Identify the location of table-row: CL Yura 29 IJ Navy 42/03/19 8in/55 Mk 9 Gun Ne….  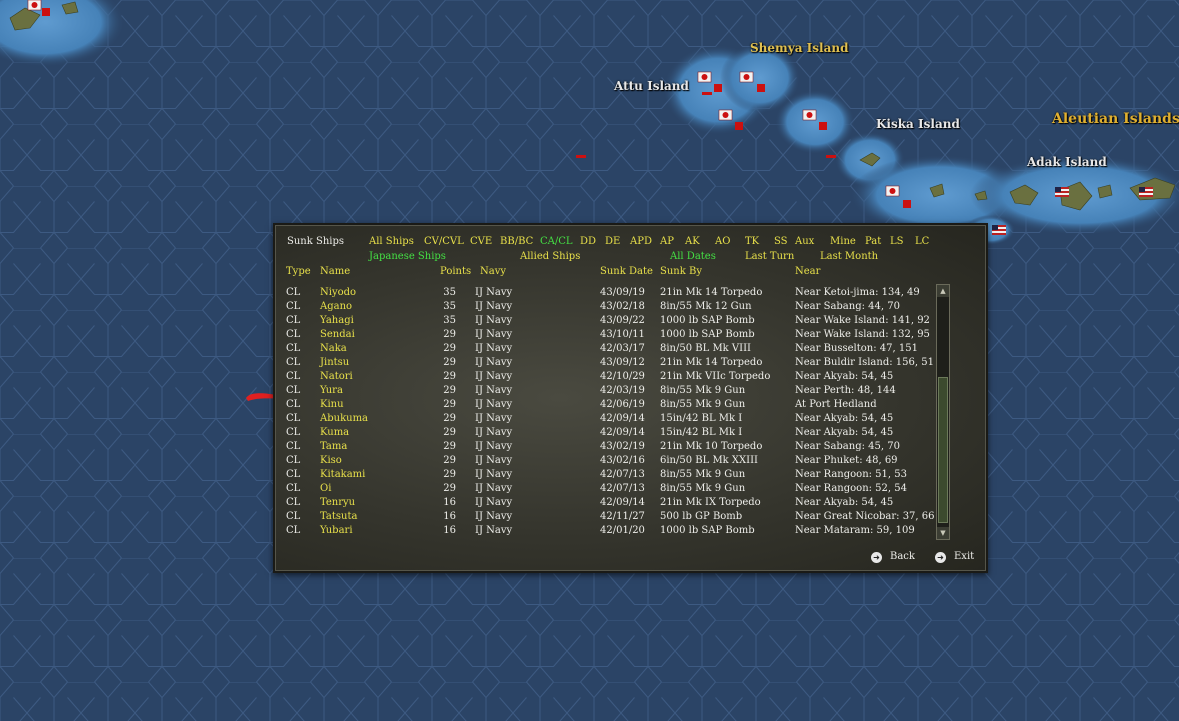
(605, 392).